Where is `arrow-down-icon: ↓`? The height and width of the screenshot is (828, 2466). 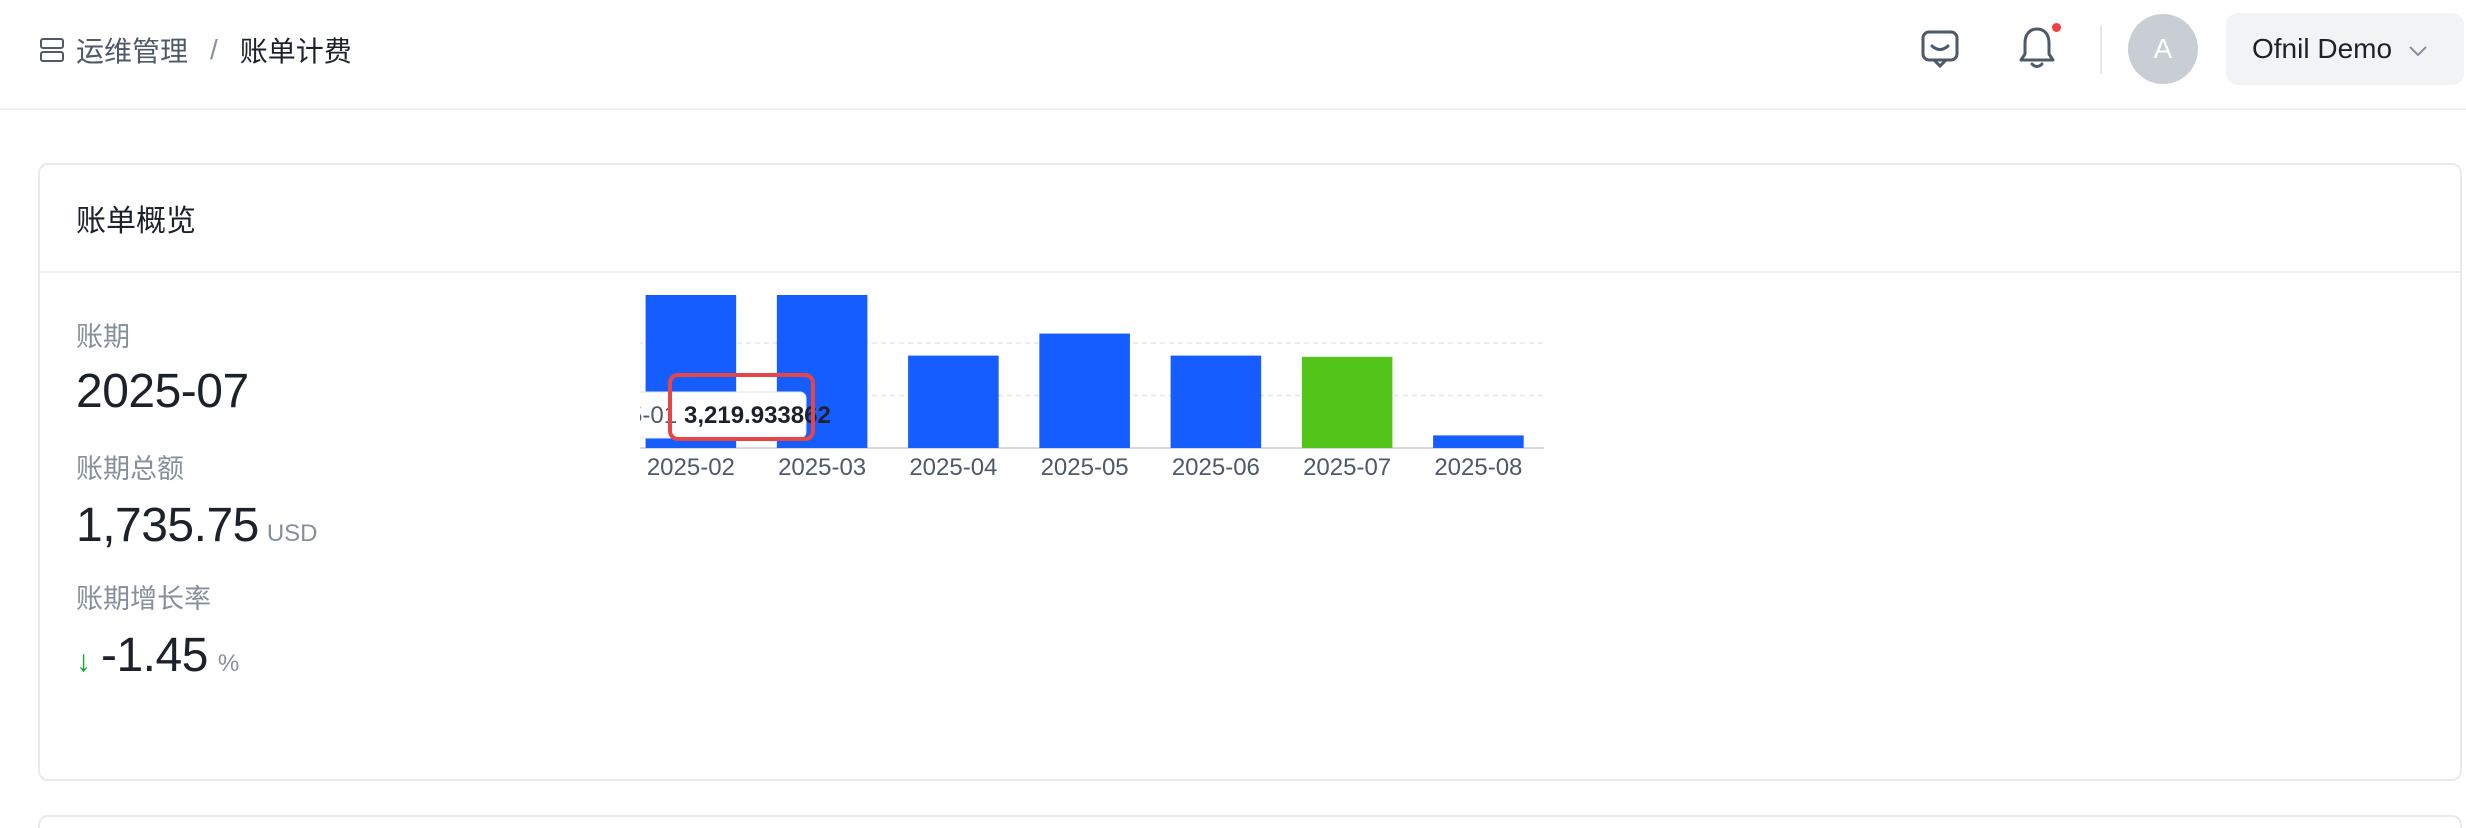 arrow-down-icon: ↓ is located at coordinates (83, 661).